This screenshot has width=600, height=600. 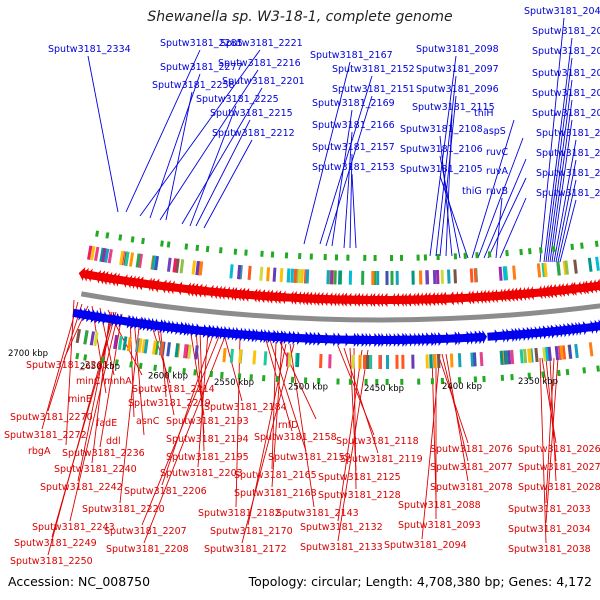 I want to click on reverse-gene-label: Sputw3181_2034, so click(x=549, y=529).